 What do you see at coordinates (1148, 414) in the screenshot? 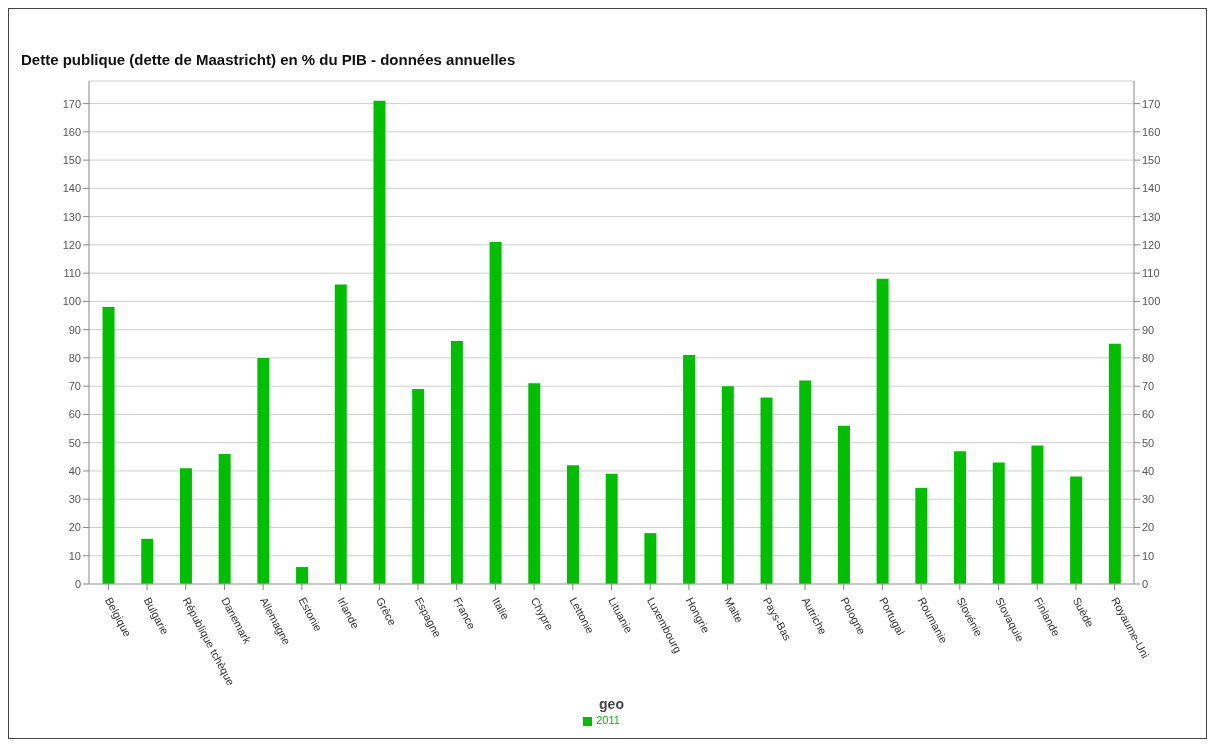
I see `y2-tick-label: 60` at bounding box center [1148, 414].